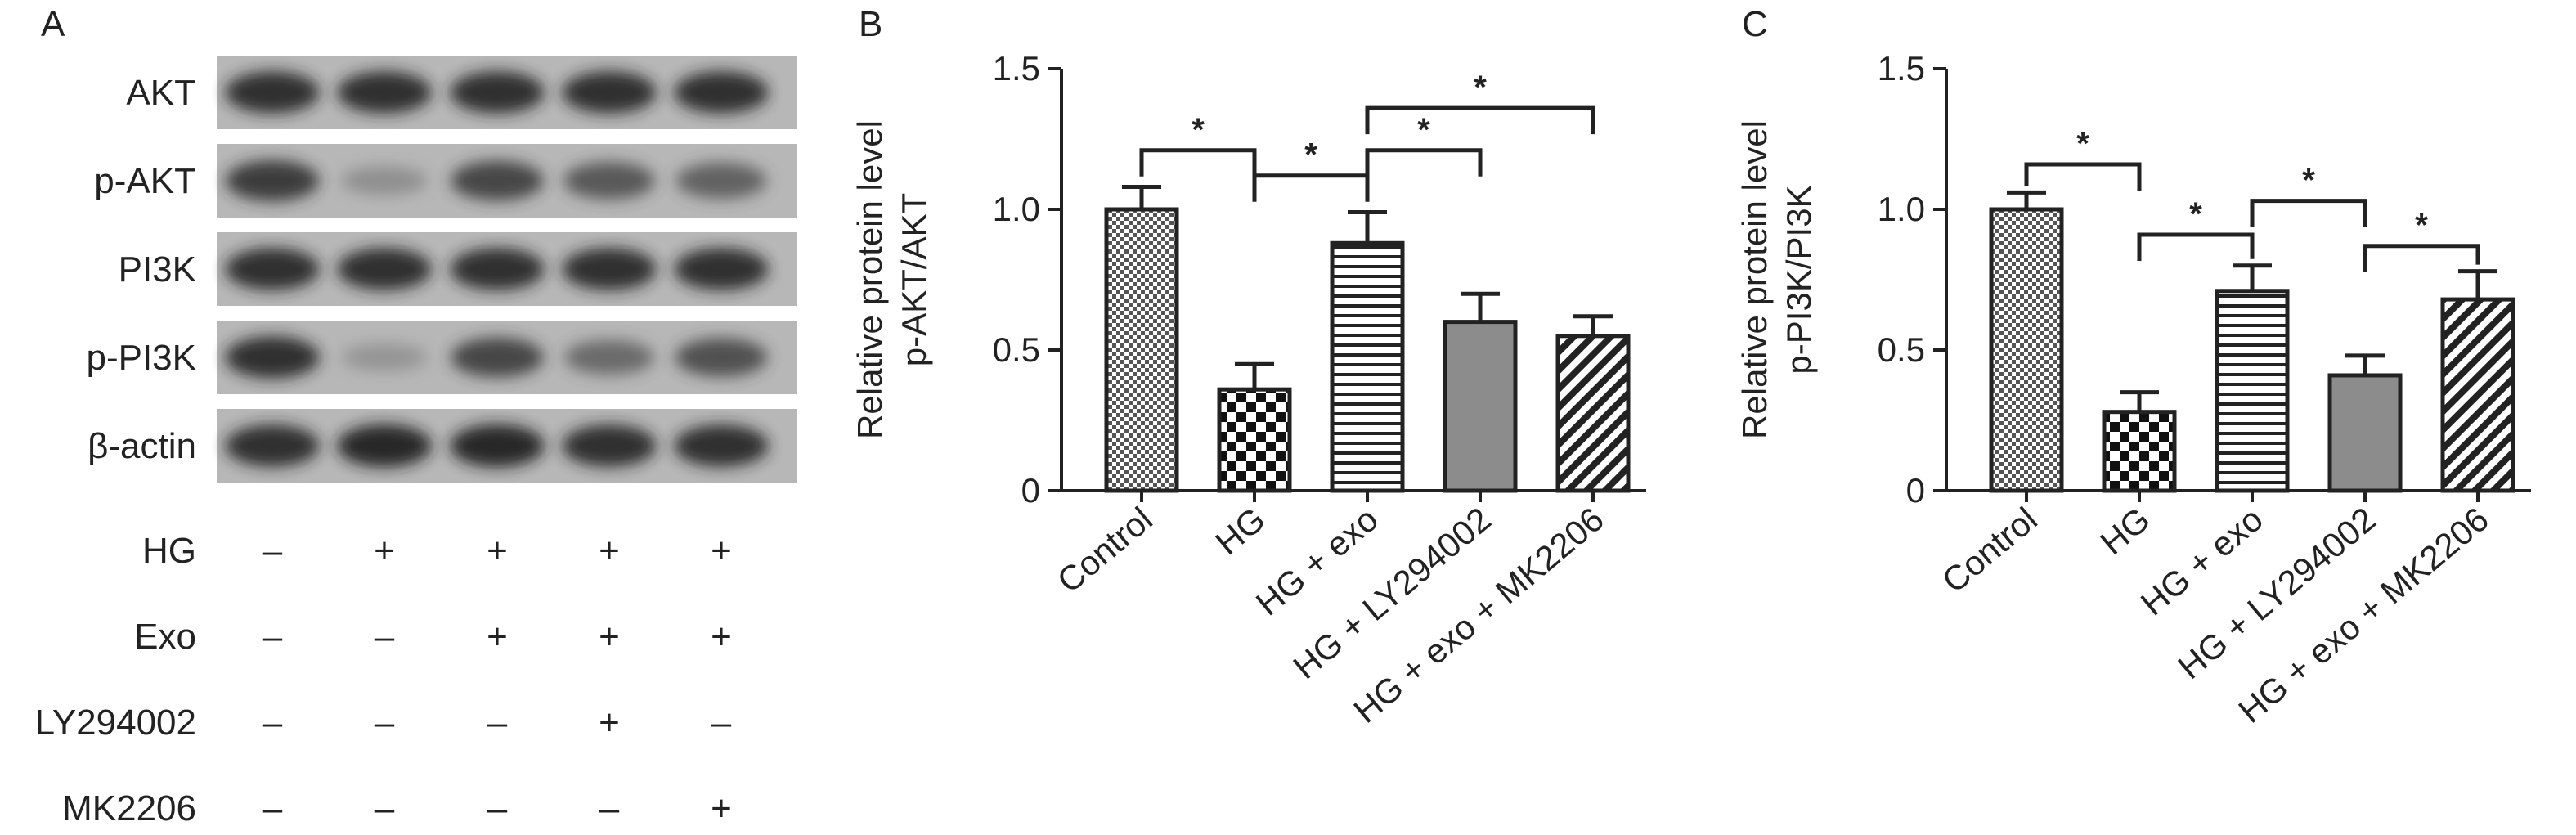 The width and height of the screenshot is (2576, 835). What do you see at coordinates (158, 269) in the screenshot?
I see `blot-row-label: PI3K` at bounding box center [158, 269].